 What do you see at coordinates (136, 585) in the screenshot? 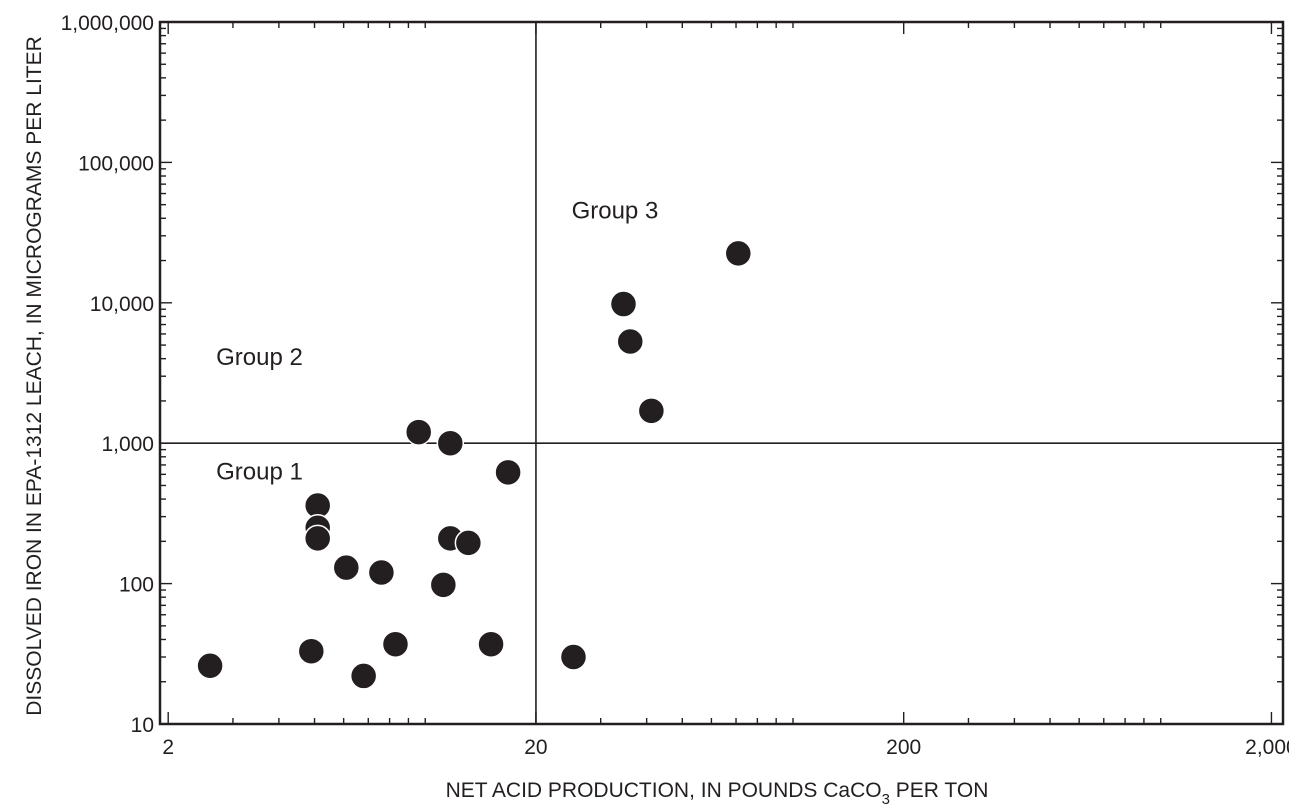
I see `y-tick-label: 100` at bounding box center [136, 585].